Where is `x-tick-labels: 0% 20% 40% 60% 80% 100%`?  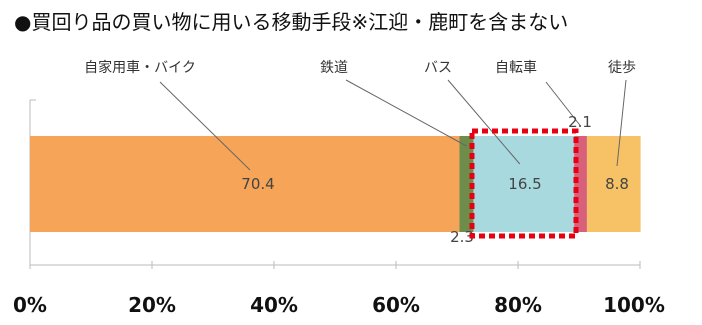
x-tick-labels: 0% 20% 40% 60% 80% 100% is located at coordinates (339, 305).